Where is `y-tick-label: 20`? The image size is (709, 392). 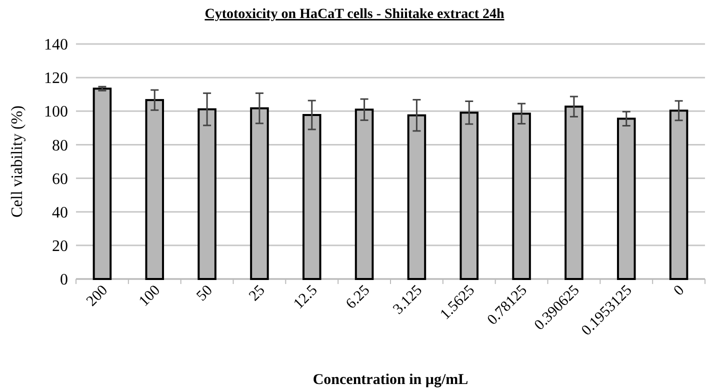
y-tick-label: 20 is located at coordinates (60, 247).